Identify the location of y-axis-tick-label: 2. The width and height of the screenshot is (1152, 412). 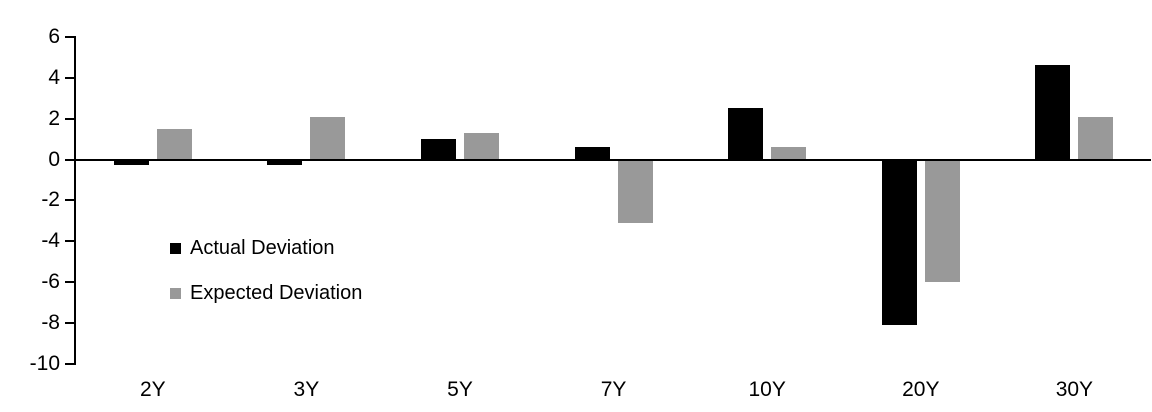
(54, 118).